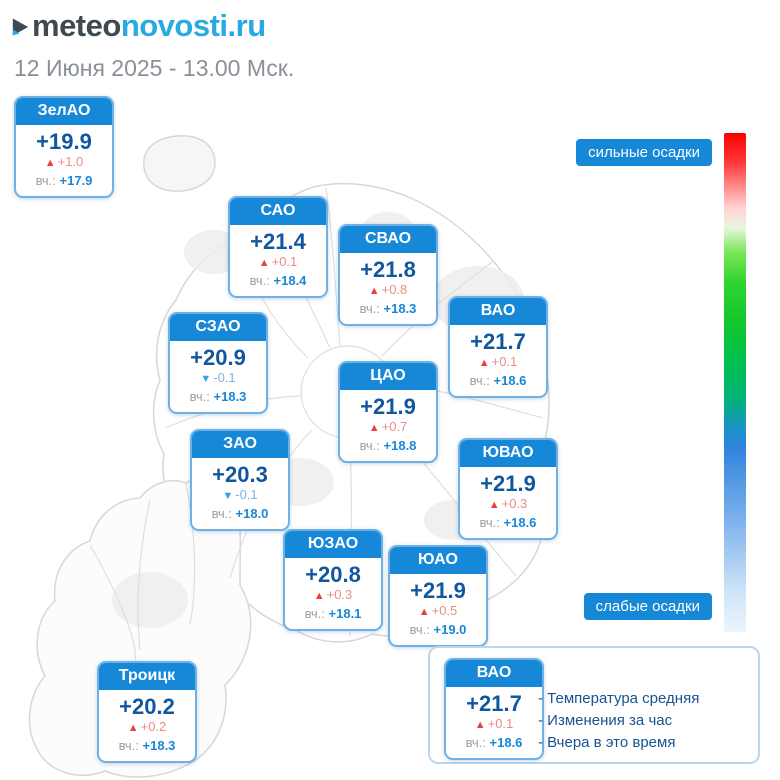 The height and width of the screenshot is (780, 780). I want to click on district-card-ЦАО: ЦАО +21.9 ▲ +0.7 вч.: +18.8, so click(388, 412).